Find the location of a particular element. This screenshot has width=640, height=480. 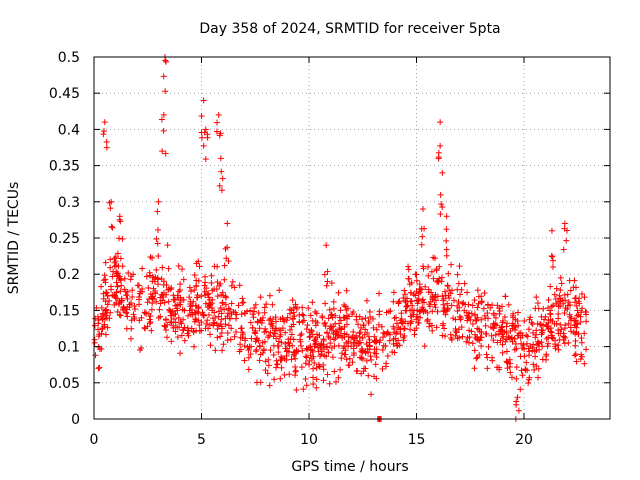

x-tick-label: 5 is located at coordinates (201, 440).